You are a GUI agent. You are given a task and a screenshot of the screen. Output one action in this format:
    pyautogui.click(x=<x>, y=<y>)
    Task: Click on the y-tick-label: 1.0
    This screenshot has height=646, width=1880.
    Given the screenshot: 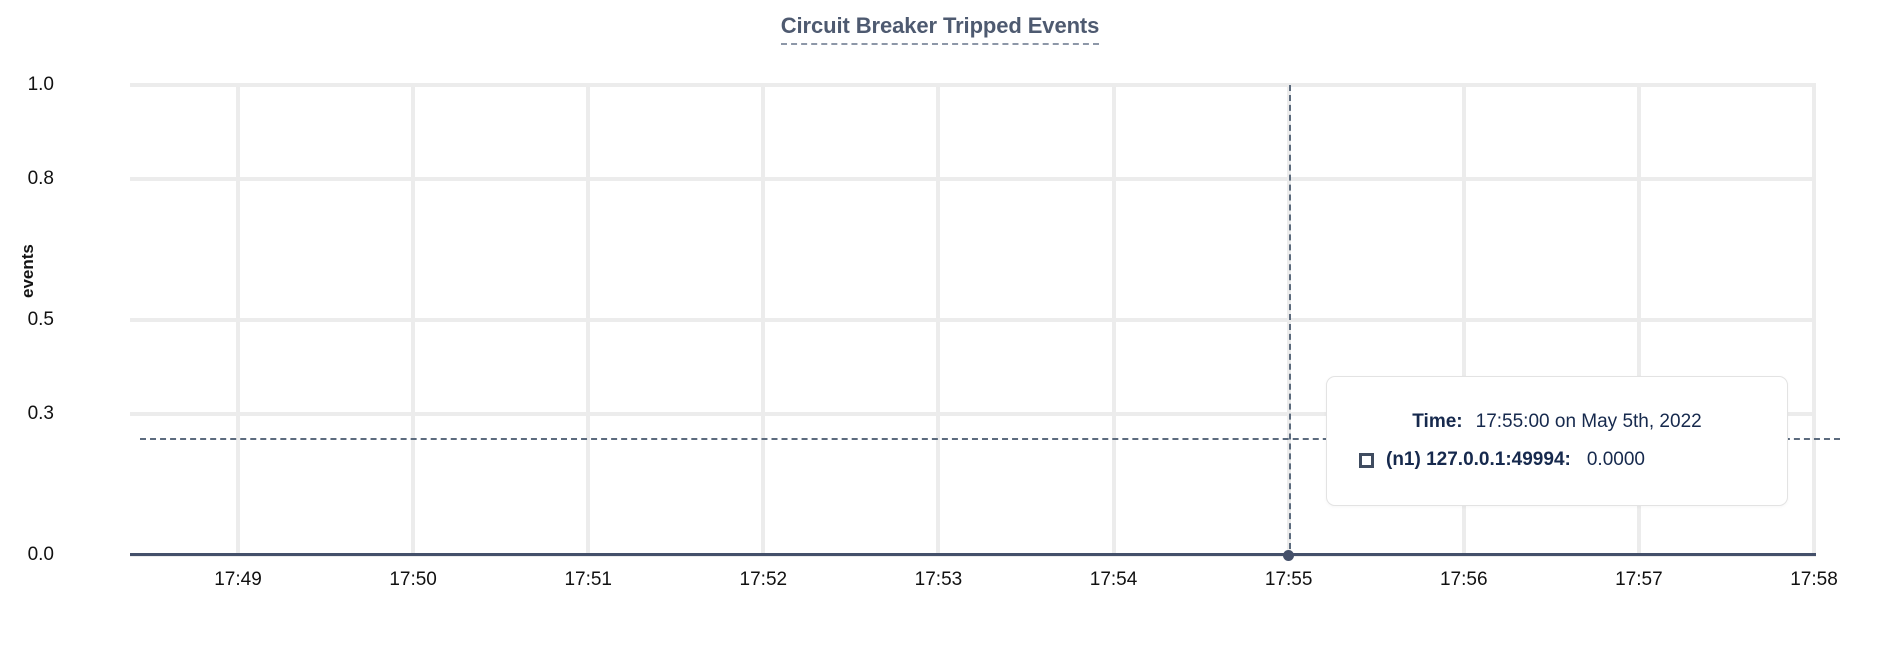 What is the action you would take?
    pyautogui.click(x=40, y=84)
    